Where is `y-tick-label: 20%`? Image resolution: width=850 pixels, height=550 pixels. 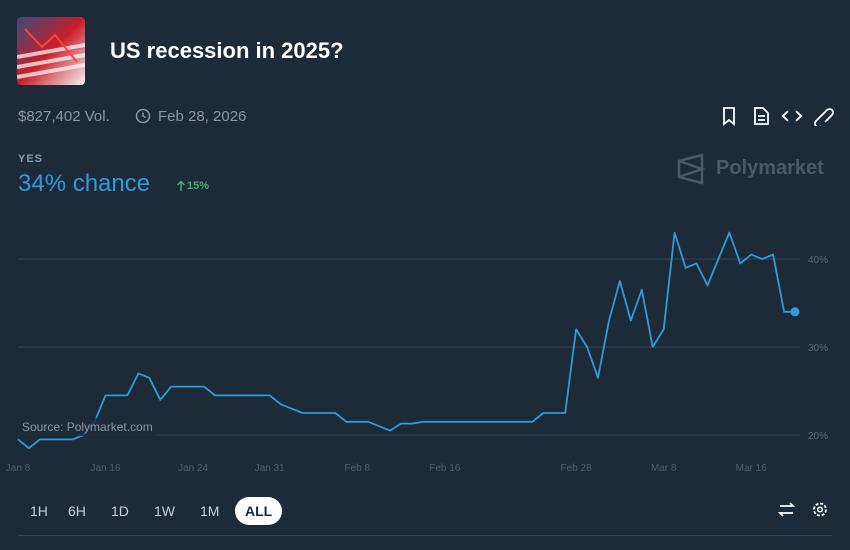 y-tick-label: 20% is located at coordinates (818, 436).